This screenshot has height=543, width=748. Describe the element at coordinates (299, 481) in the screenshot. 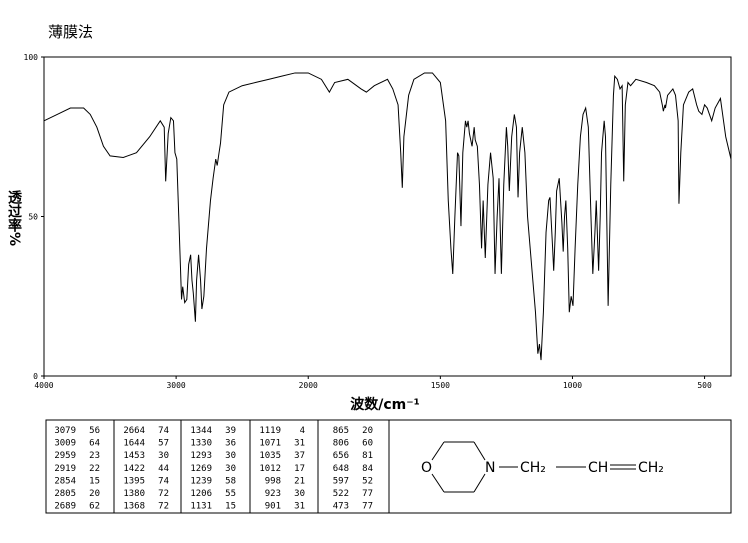

I see `peak-transmittance: 21` at that location.